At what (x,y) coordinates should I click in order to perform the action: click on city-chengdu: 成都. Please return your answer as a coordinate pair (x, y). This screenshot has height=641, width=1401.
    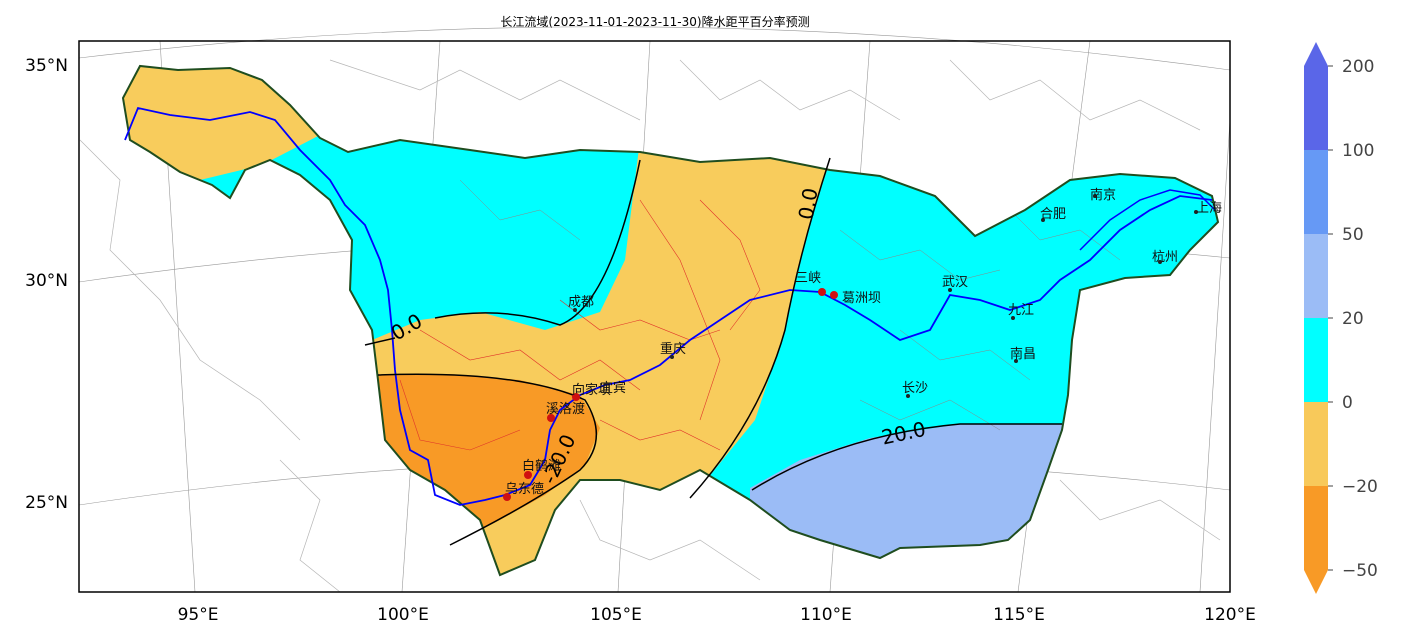
    Looking at the image, I should click on (581, 302).